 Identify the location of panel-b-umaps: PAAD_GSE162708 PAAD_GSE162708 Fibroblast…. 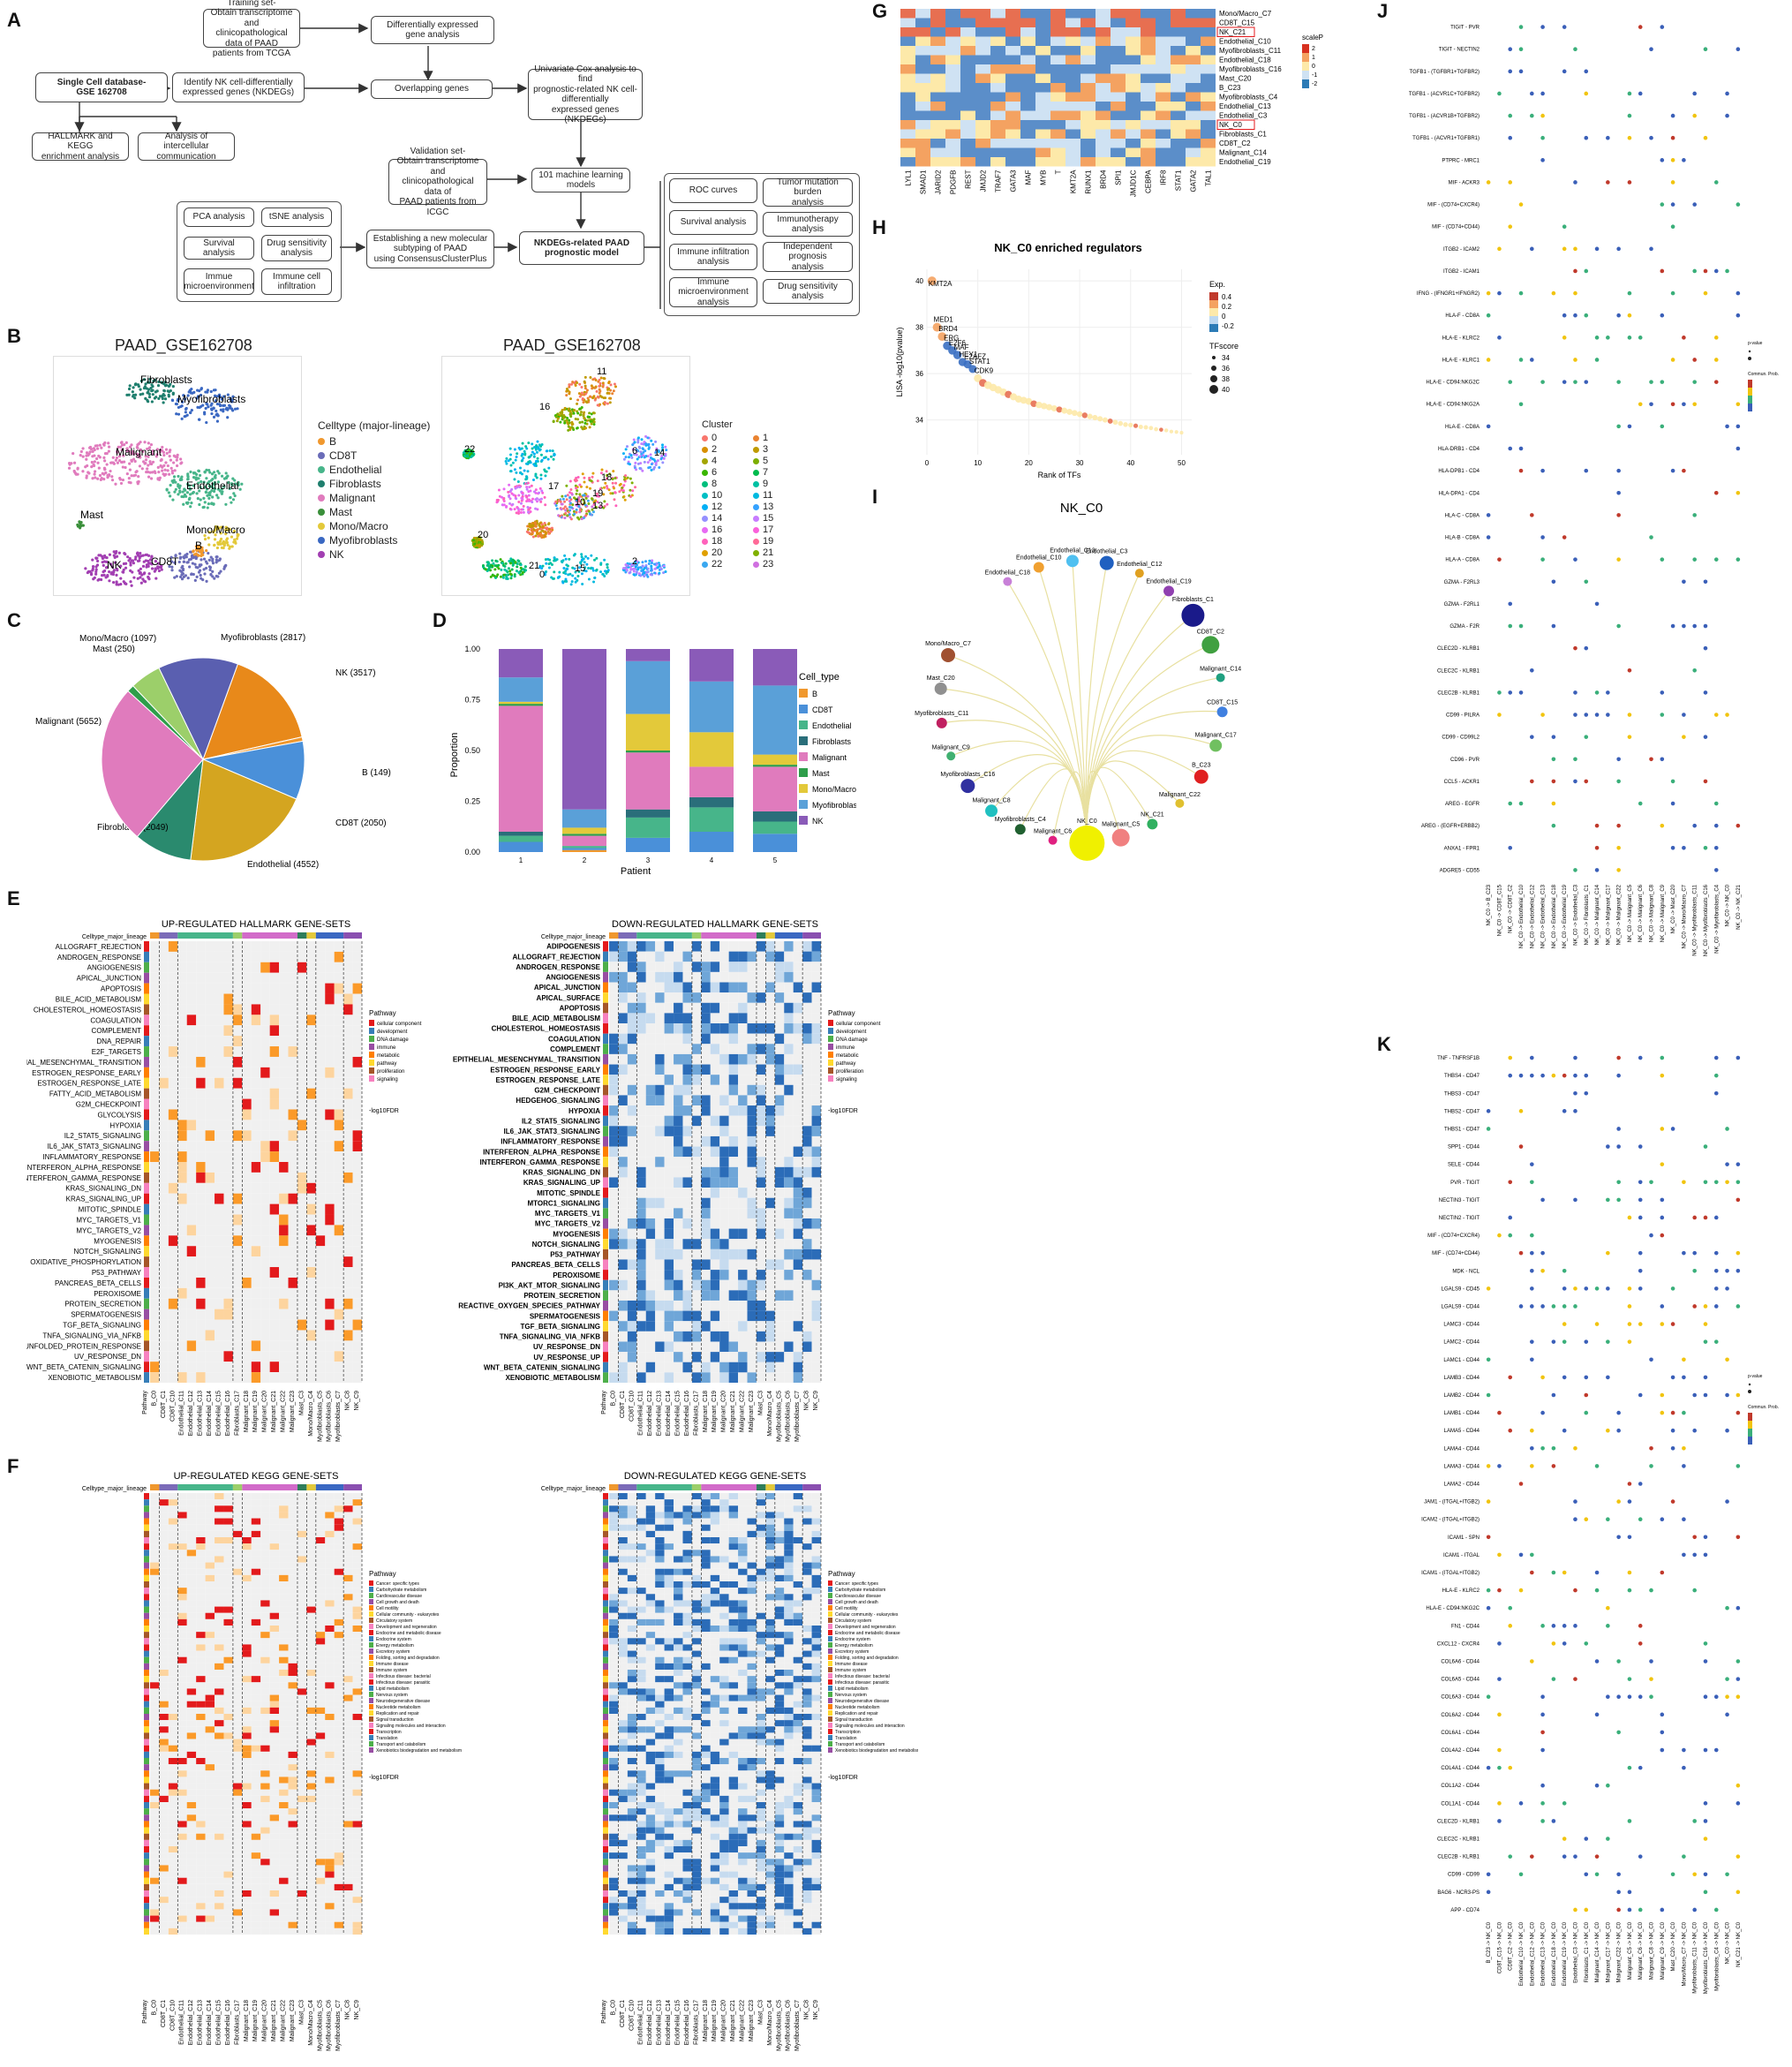
(459, 463).